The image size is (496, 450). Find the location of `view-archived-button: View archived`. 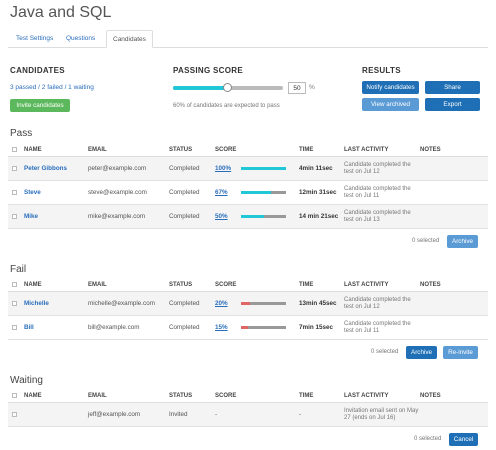

view-archived-button: View archived is located at coordinates (390, 104).